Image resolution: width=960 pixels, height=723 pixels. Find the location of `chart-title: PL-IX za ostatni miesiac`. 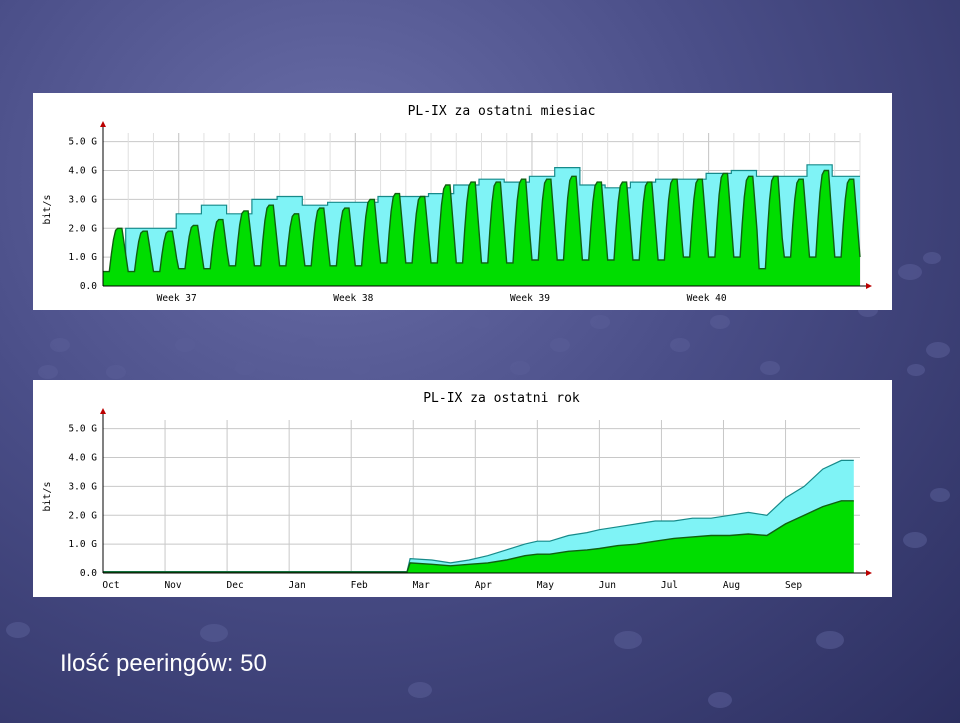

chart-title: PL-IX za ostatni miesiac is located at coordinates (502, 111).